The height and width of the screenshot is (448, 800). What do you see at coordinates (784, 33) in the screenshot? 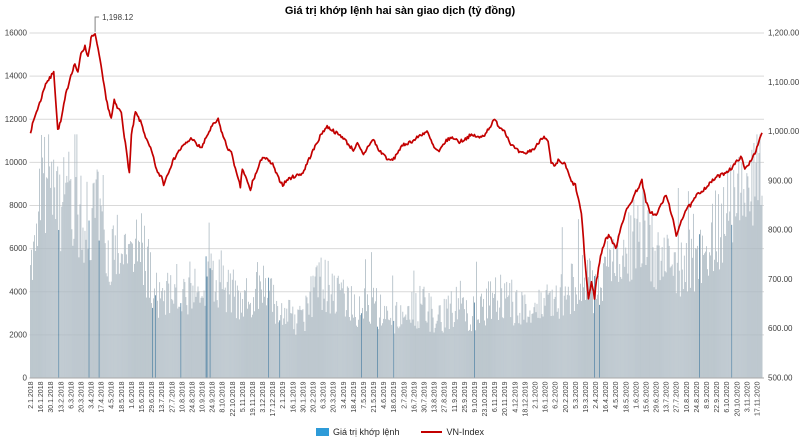
I see `svg-text: 1,200.00` at bounding box center [784, 33].